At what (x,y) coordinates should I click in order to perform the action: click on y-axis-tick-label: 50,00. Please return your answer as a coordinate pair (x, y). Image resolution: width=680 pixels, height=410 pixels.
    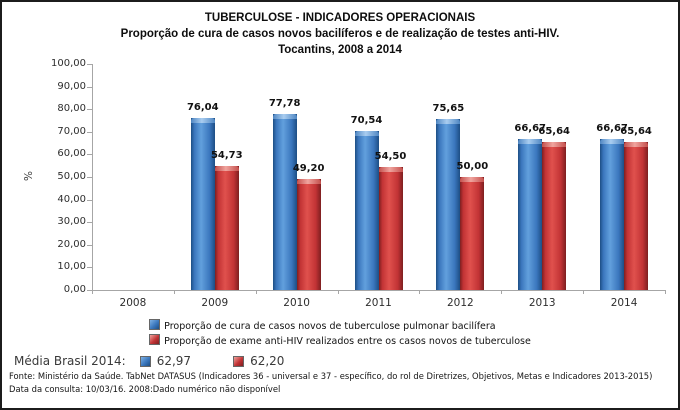
    Looking at the image, I should click on (71, 176).